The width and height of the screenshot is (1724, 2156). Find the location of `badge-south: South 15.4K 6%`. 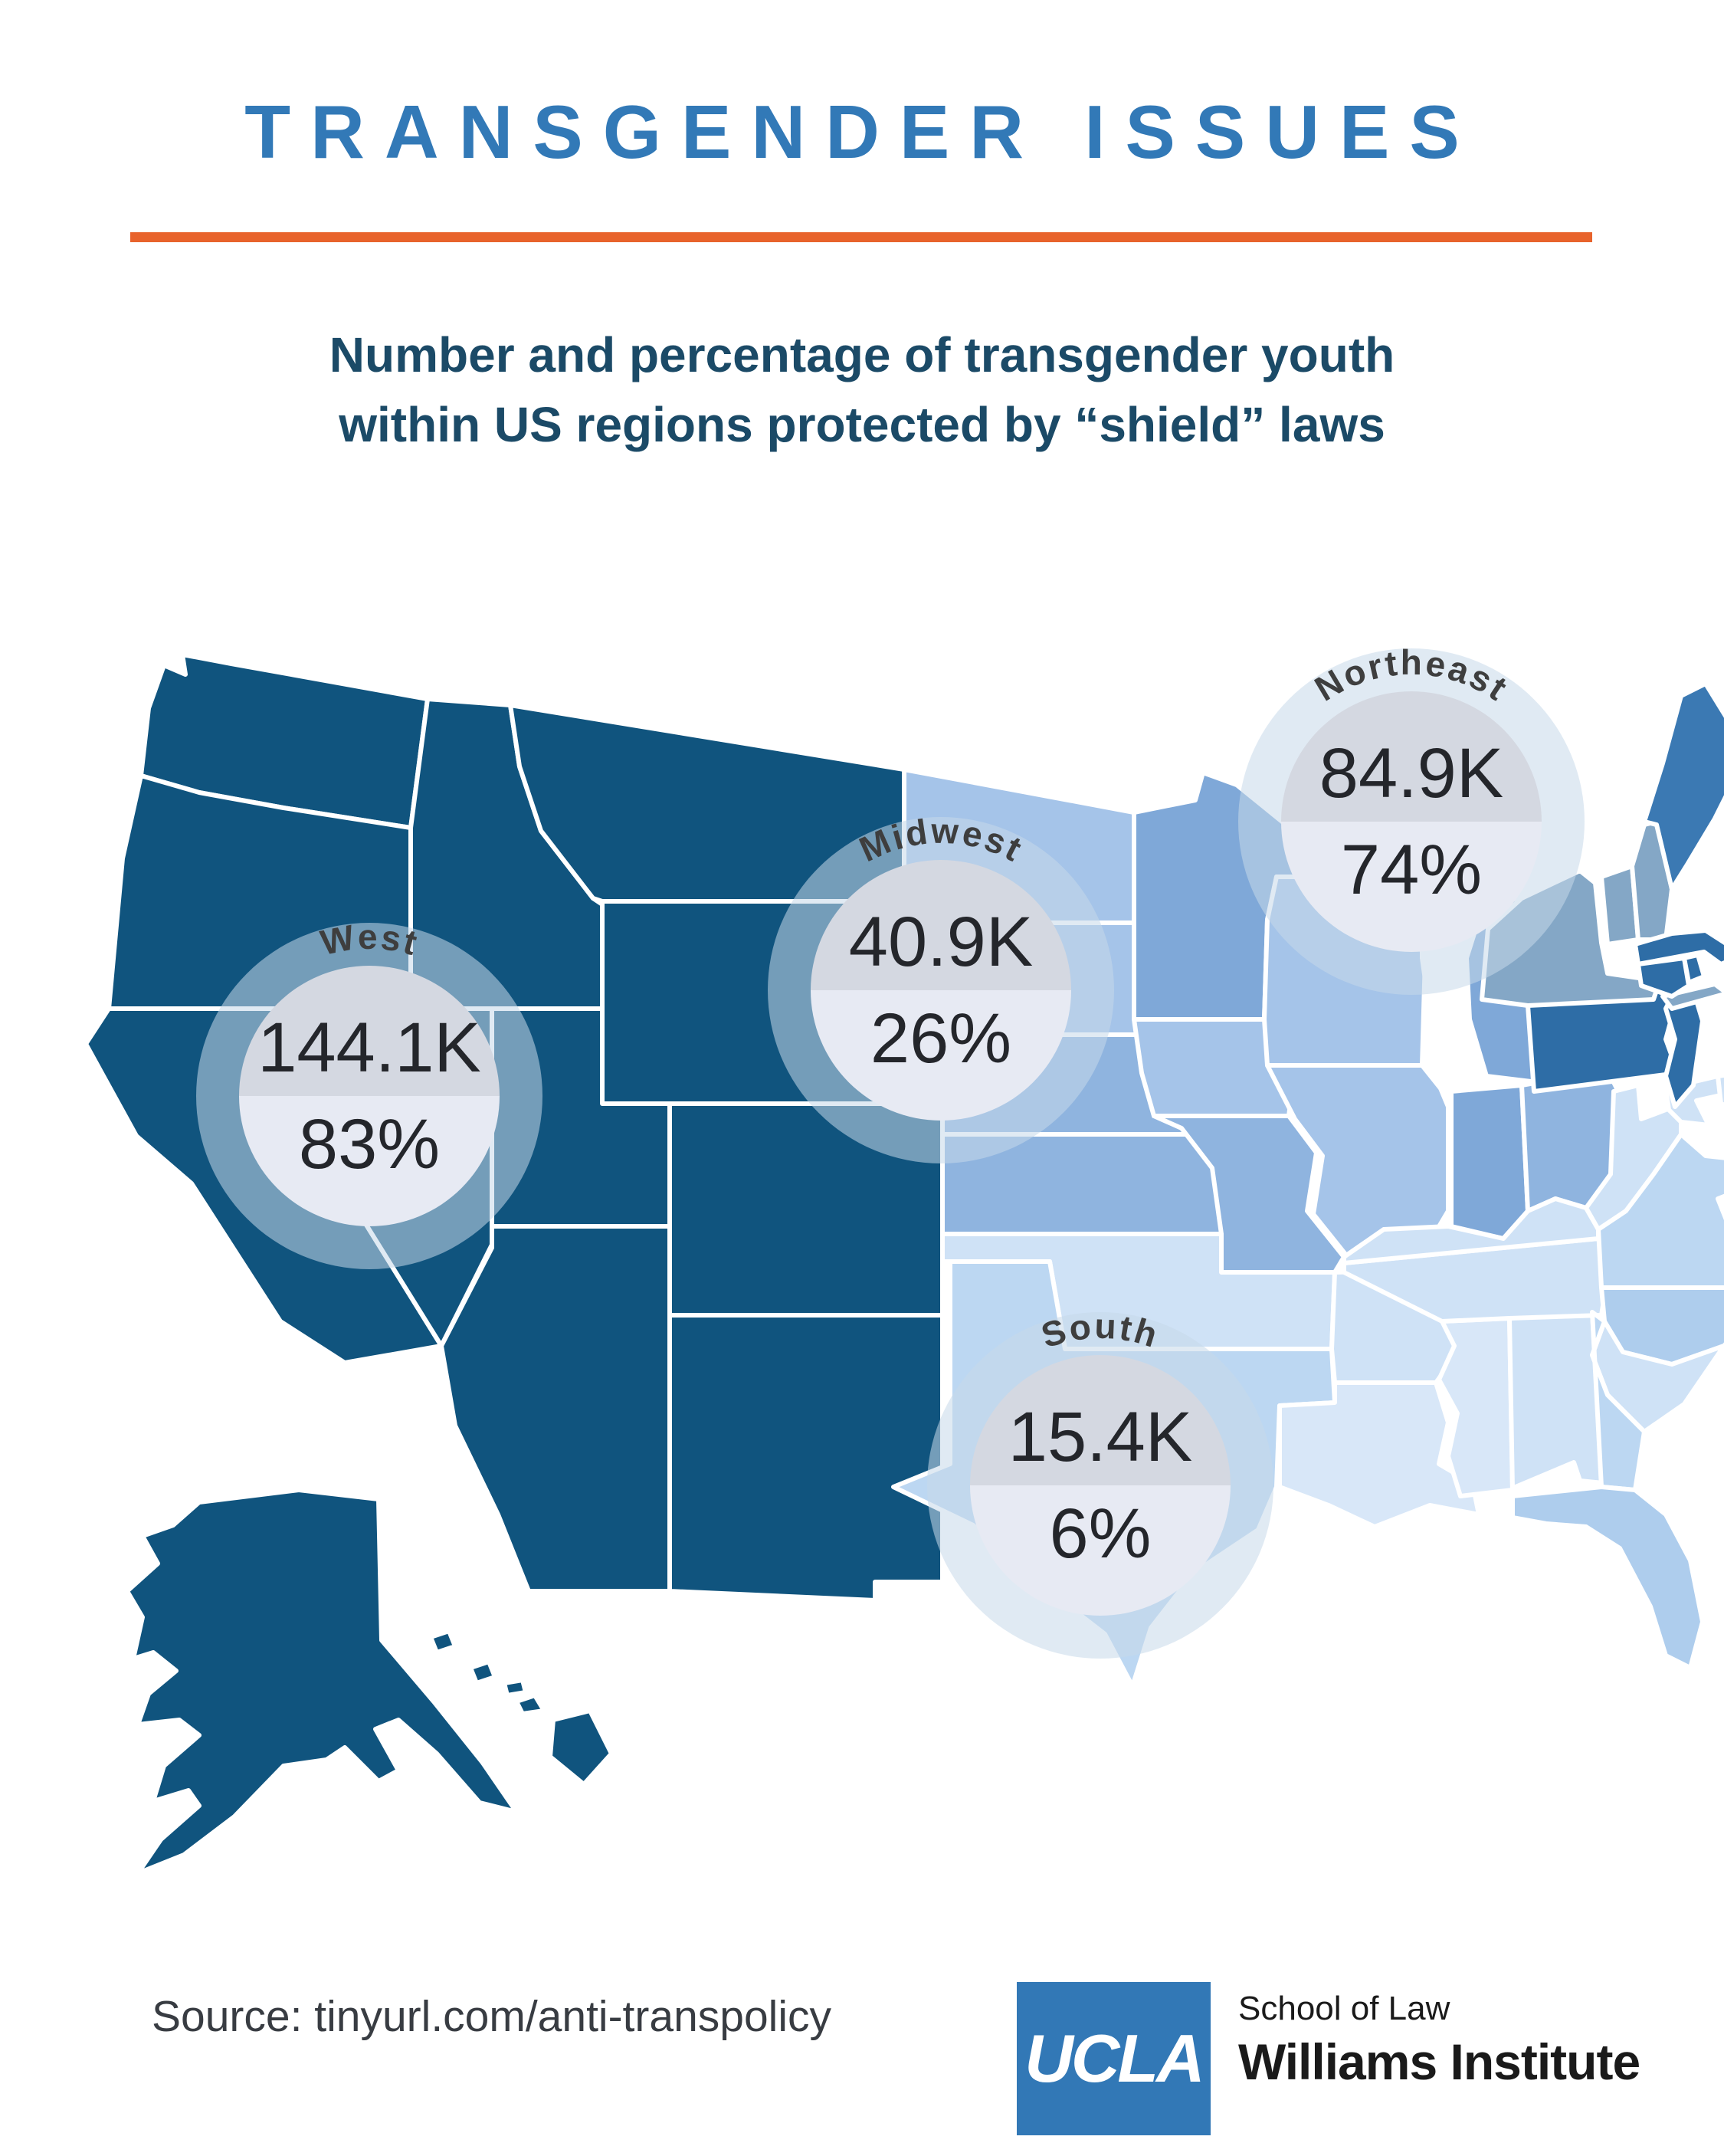

badge-south: South 15.4K 6% is located at coordinates (1100, 1482).